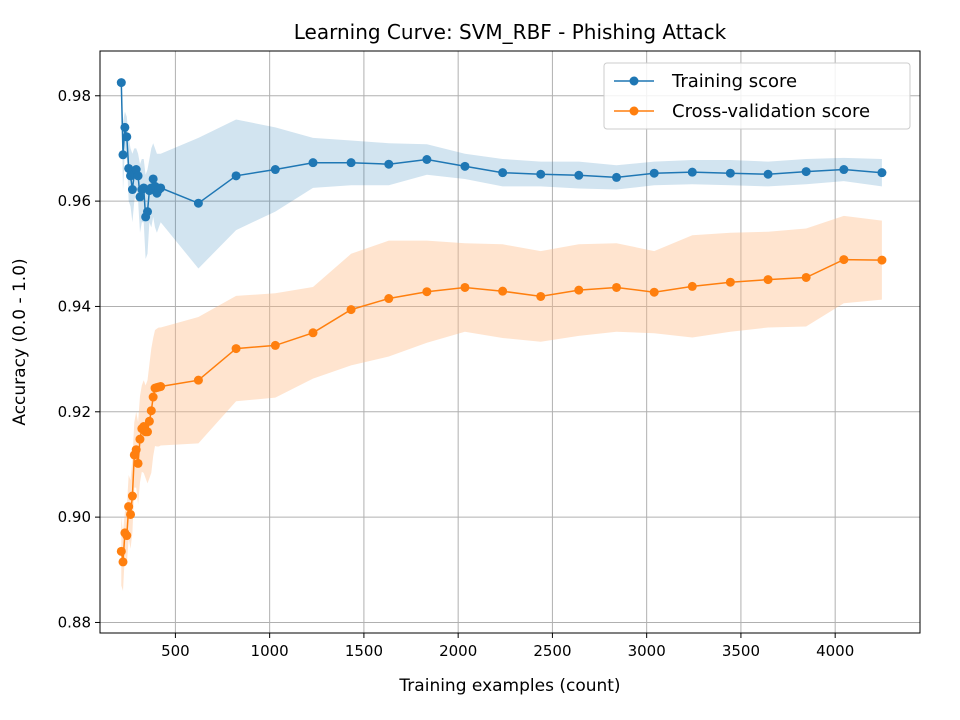  Describe the element at coordinates (20, 341) in the screenshot. I see `y-axis-label: Accuracy (0.0 - 1.0)` at that location.